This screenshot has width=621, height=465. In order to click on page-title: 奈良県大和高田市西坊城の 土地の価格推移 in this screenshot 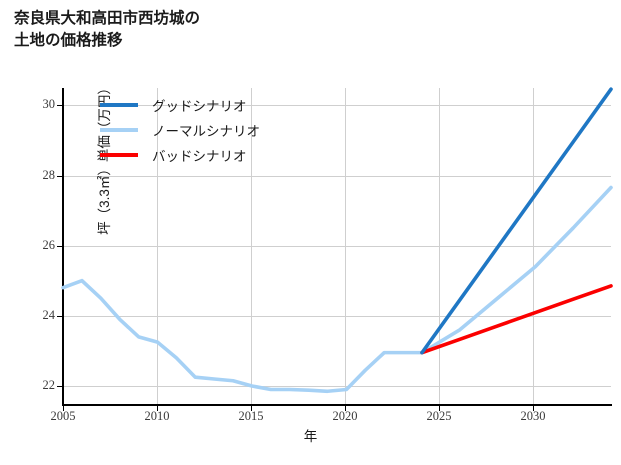, I will do `click(107, 29)`.